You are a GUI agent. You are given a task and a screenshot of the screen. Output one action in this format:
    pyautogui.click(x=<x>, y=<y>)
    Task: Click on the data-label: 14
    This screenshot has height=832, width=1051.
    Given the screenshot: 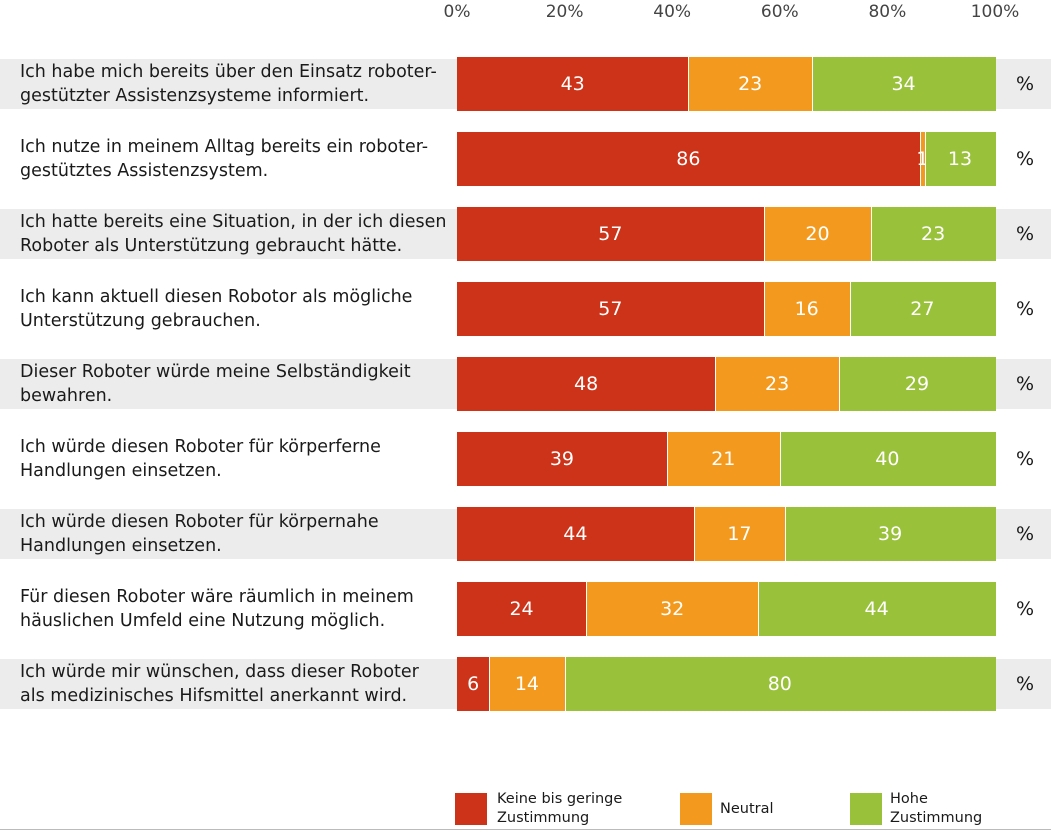 What is the action you would take?
    pyautogui.click(x=527, y=684)
    